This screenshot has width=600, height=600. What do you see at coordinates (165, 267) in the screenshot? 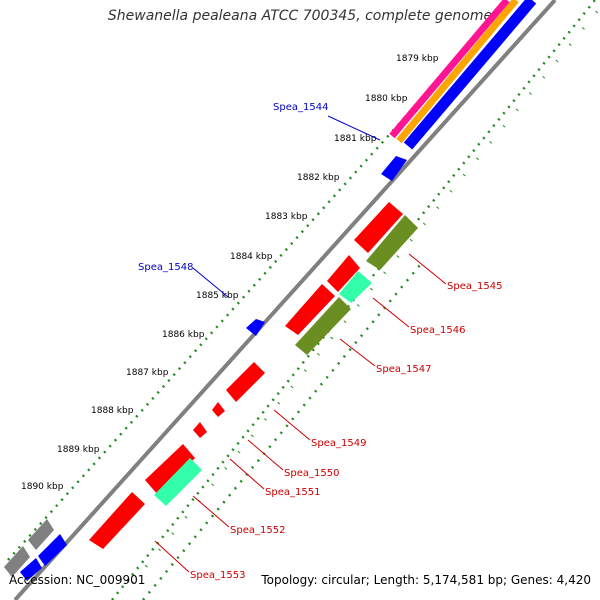
I see `gene-label: Spea_1548` at bounding box center [165, 267].